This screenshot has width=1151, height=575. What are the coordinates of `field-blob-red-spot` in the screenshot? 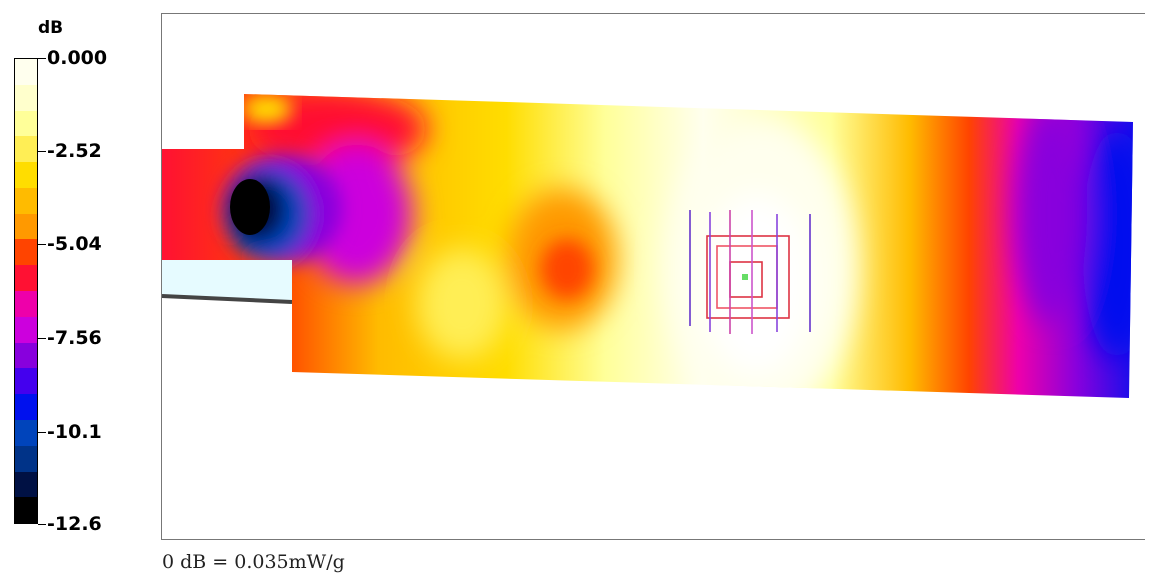 It's located at (567, 269).